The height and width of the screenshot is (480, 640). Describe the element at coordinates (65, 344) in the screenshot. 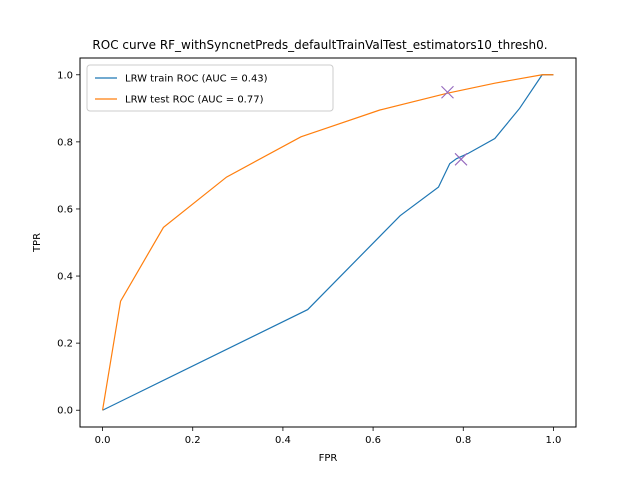

I see `y-tick-label: 0.2` at that location.